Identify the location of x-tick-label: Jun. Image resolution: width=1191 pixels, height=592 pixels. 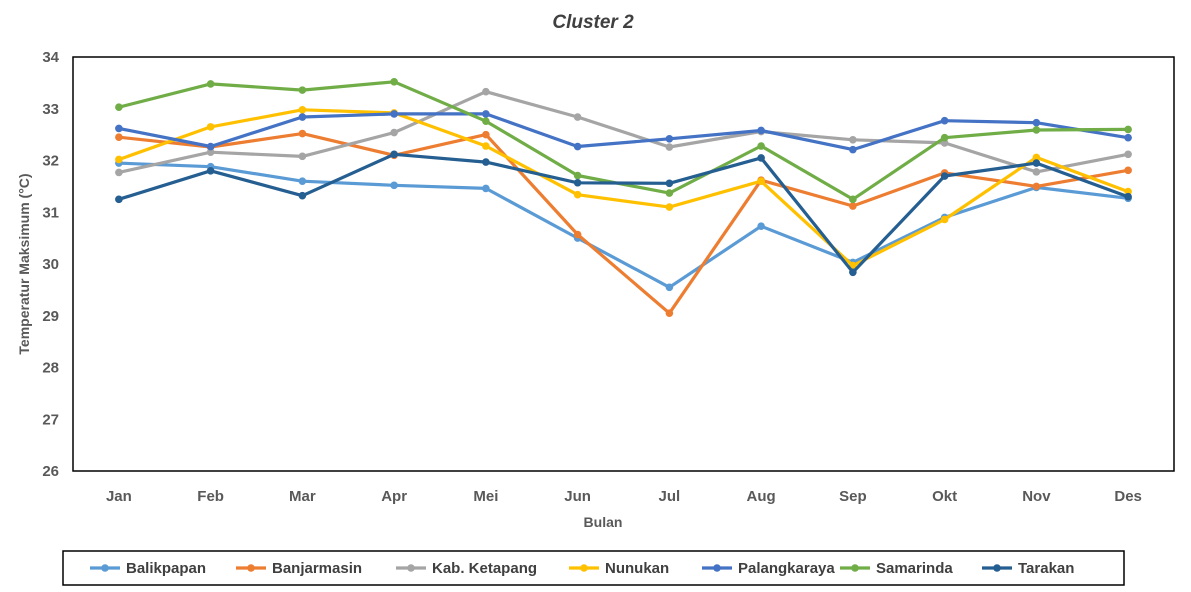
(577, 496).